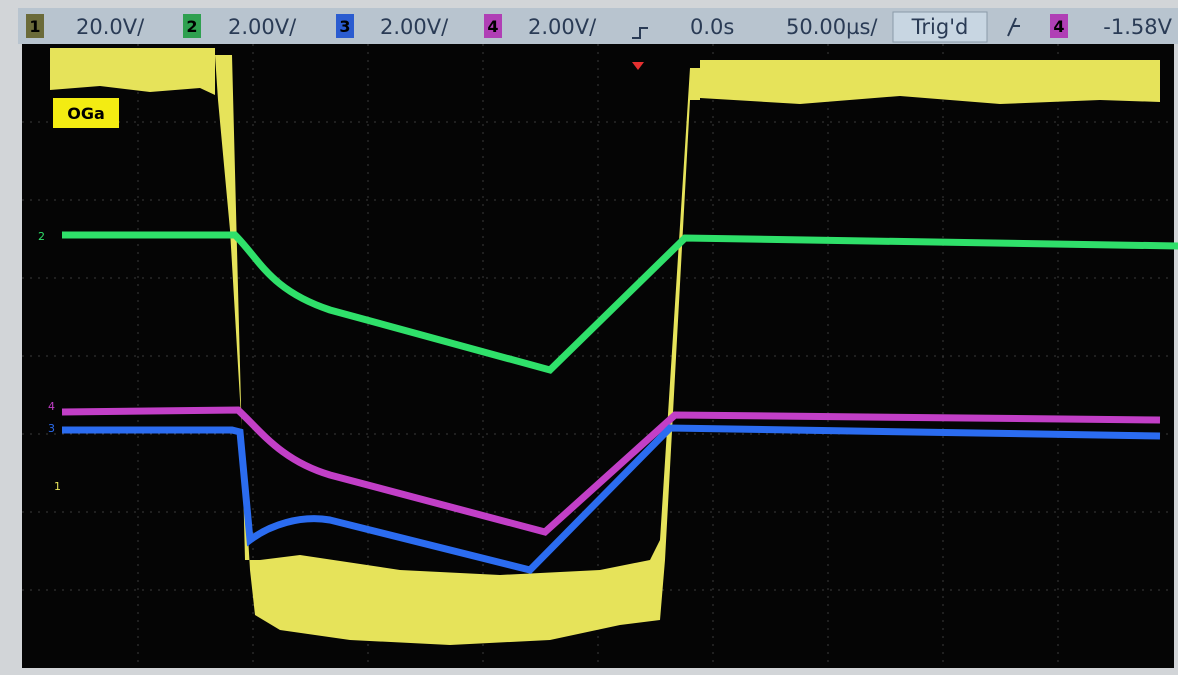  I want to click on ch4-scale: 2.00V/, so click(562, 27).